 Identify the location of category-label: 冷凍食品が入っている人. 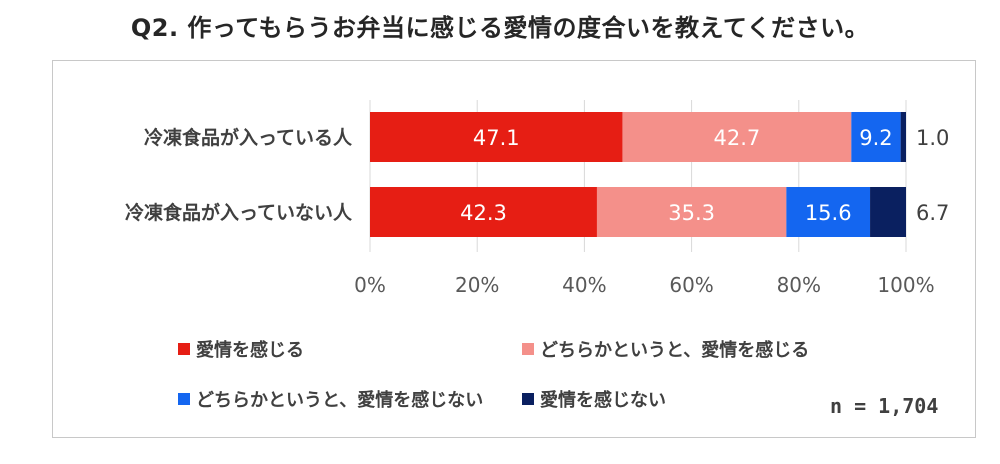
(248, 137).